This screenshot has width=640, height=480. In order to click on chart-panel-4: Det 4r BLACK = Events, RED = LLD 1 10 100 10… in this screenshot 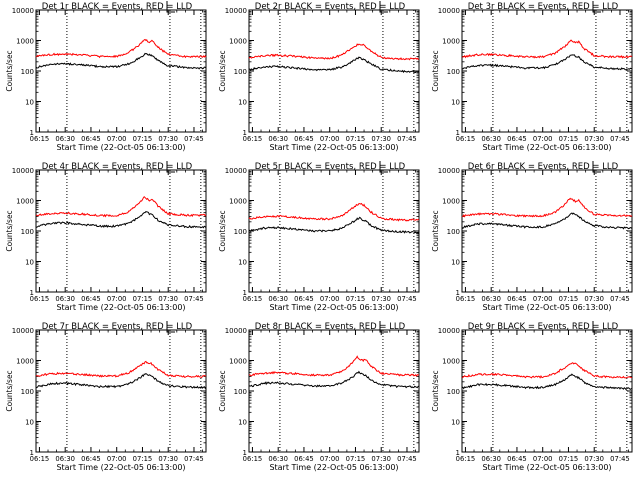, I will do `click(106, 236)`.